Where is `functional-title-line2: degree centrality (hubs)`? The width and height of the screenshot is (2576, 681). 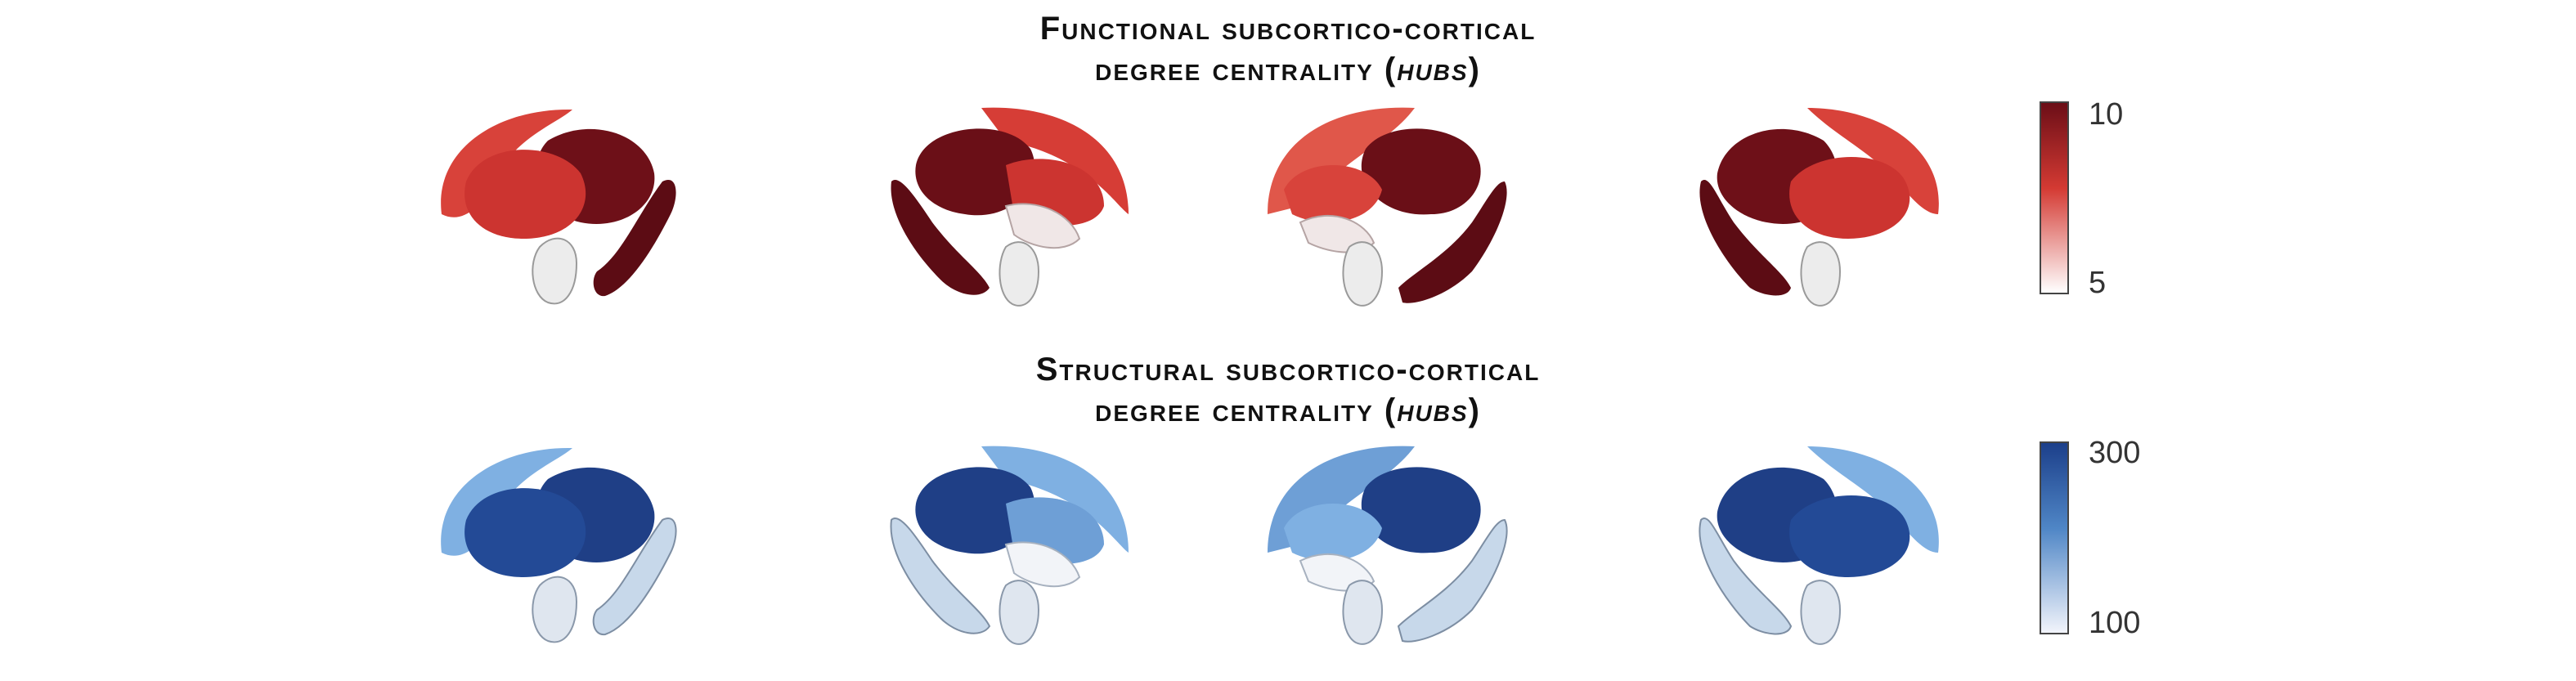
functional-title-line2: degree centrality (hubs) is located at coordinates (1288, 69).